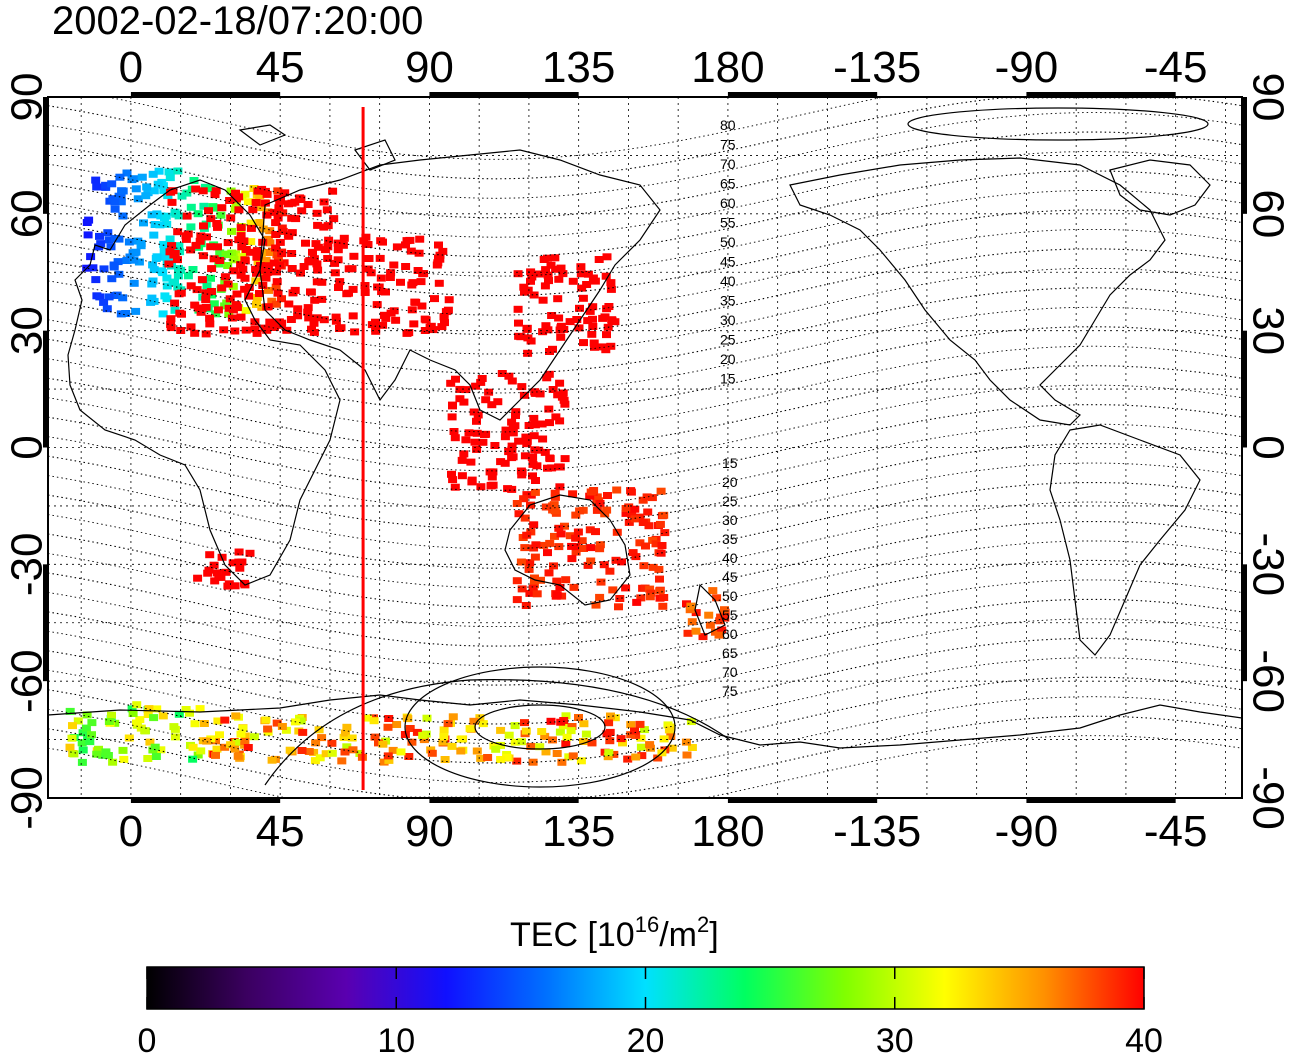  What do you see at coordinates (728, 125) in the screenshot?
I see `contour-label: 80` at bounding box center [728, 125].